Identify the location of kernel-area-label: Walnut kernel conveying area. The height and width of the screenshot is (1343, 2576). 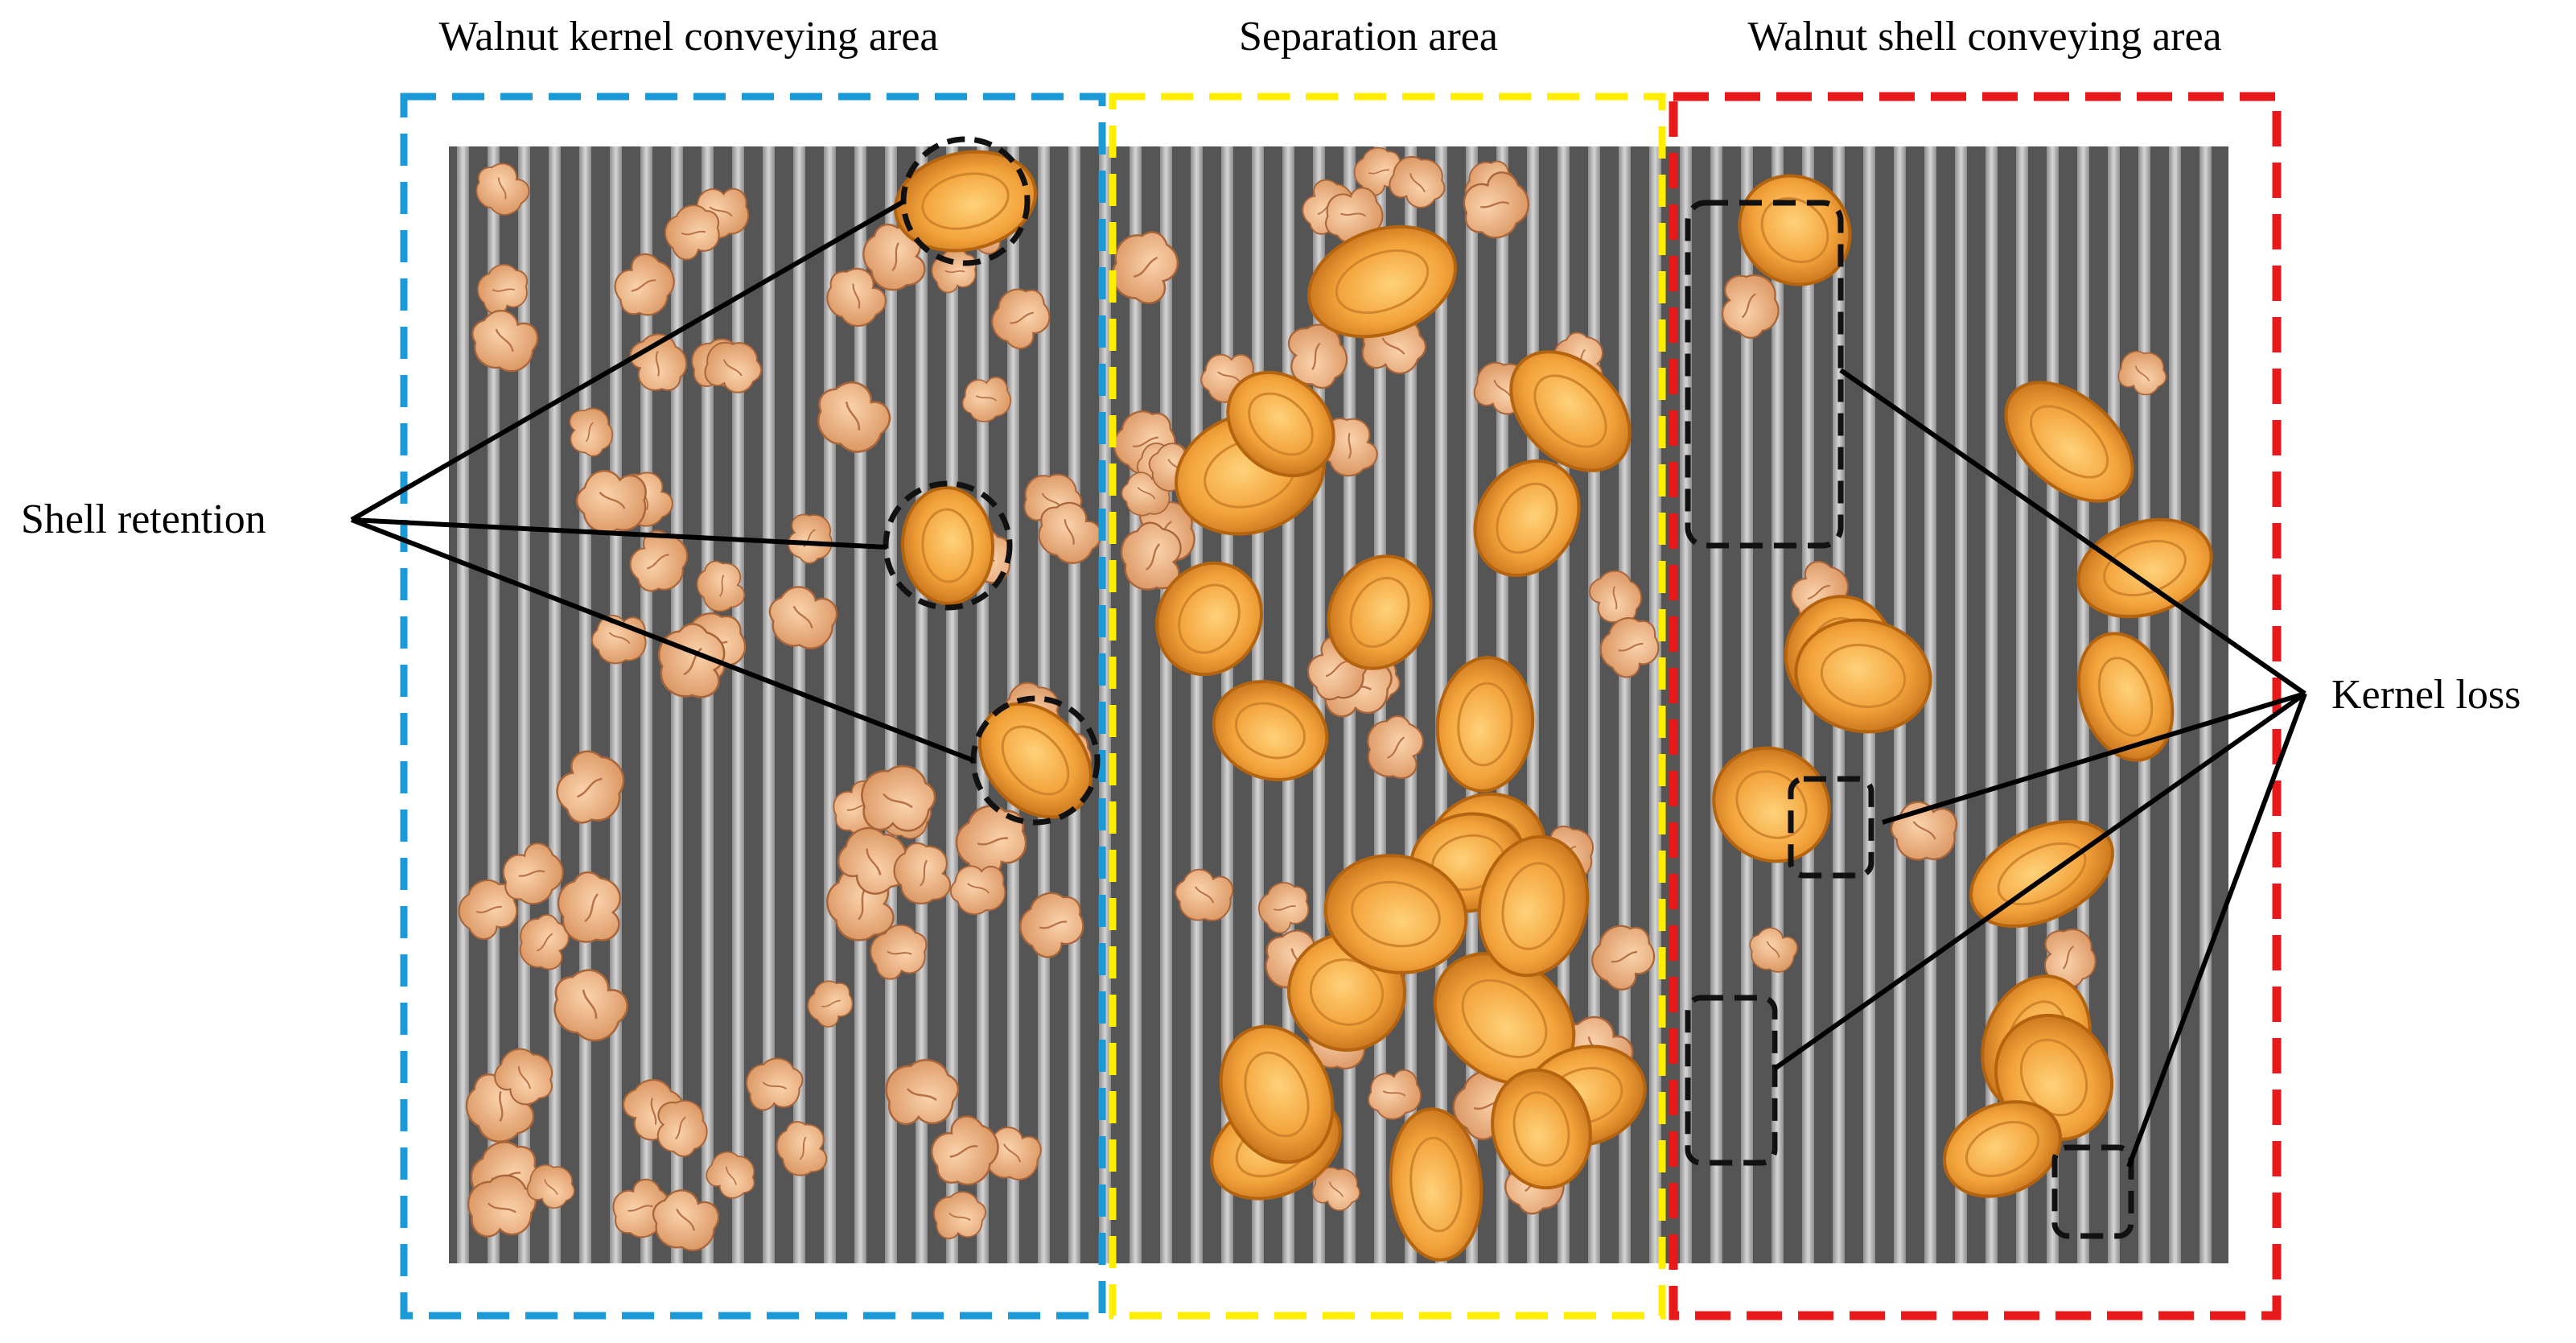
(689, 37).